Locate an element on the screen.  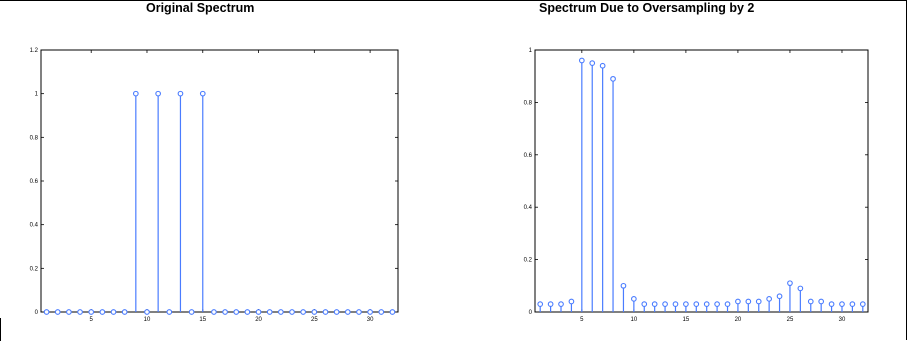
chart-title-oversampled: Spectrum Due to Oversampling by 2 is located at coordinates (647, 8).